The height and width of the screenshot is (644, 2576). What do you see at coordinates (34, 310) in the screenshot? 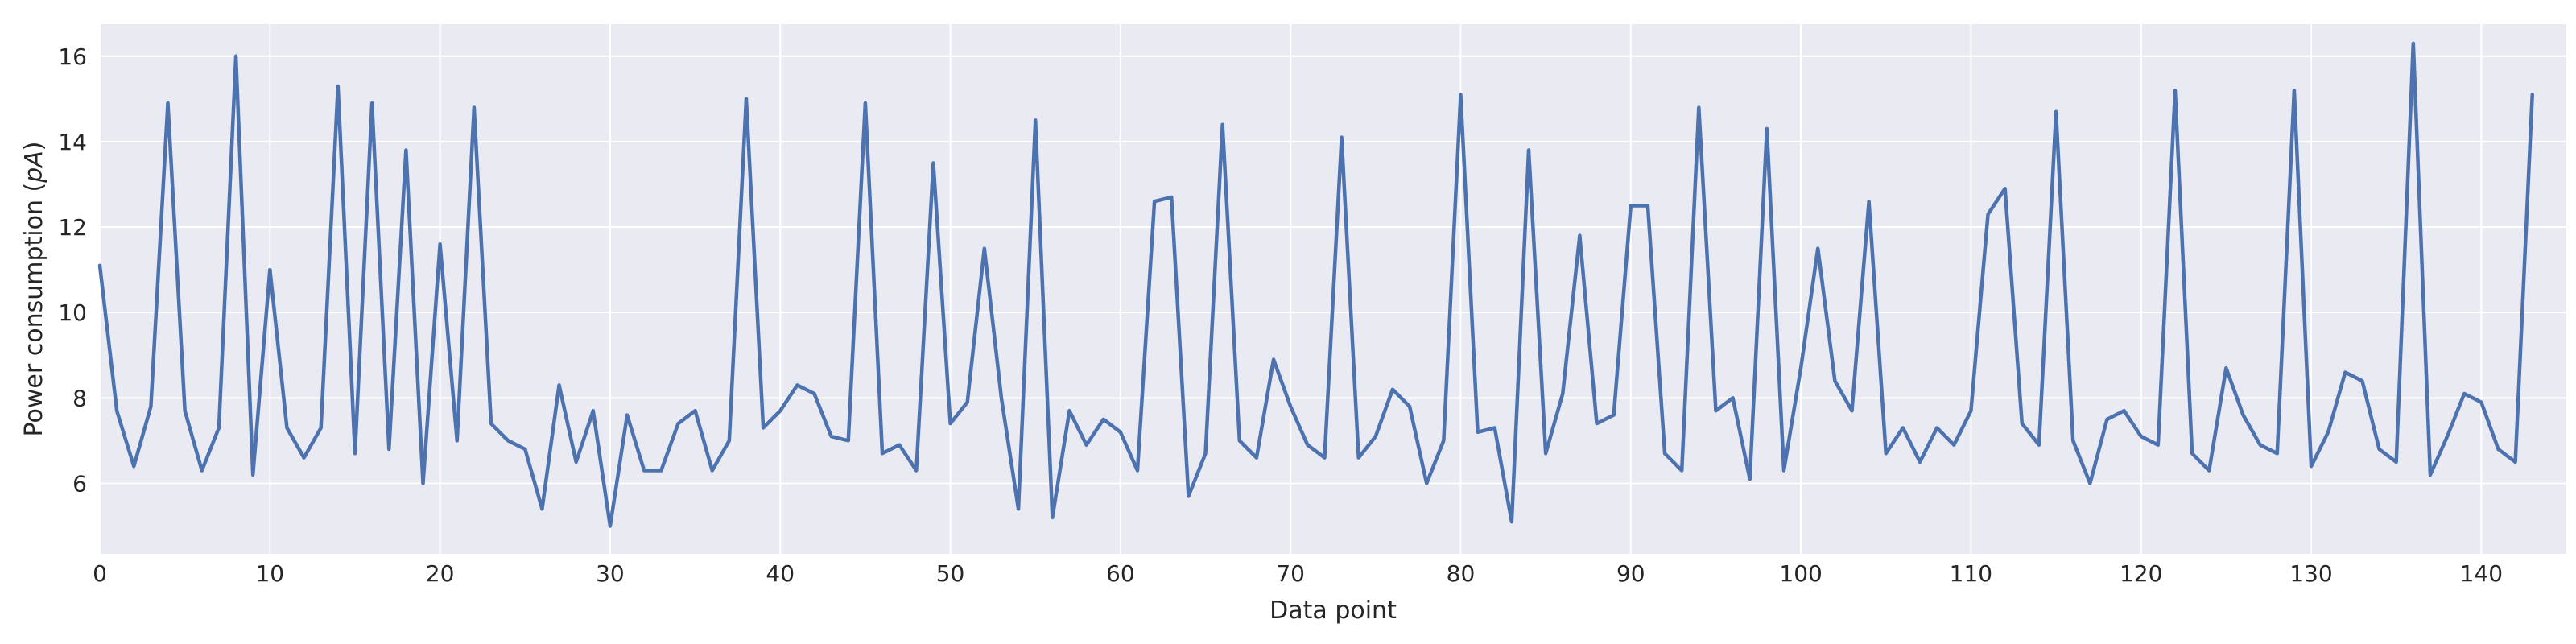
I see `y-axis-label-prefix: Power consumption (` at bounding box center [34, 310].